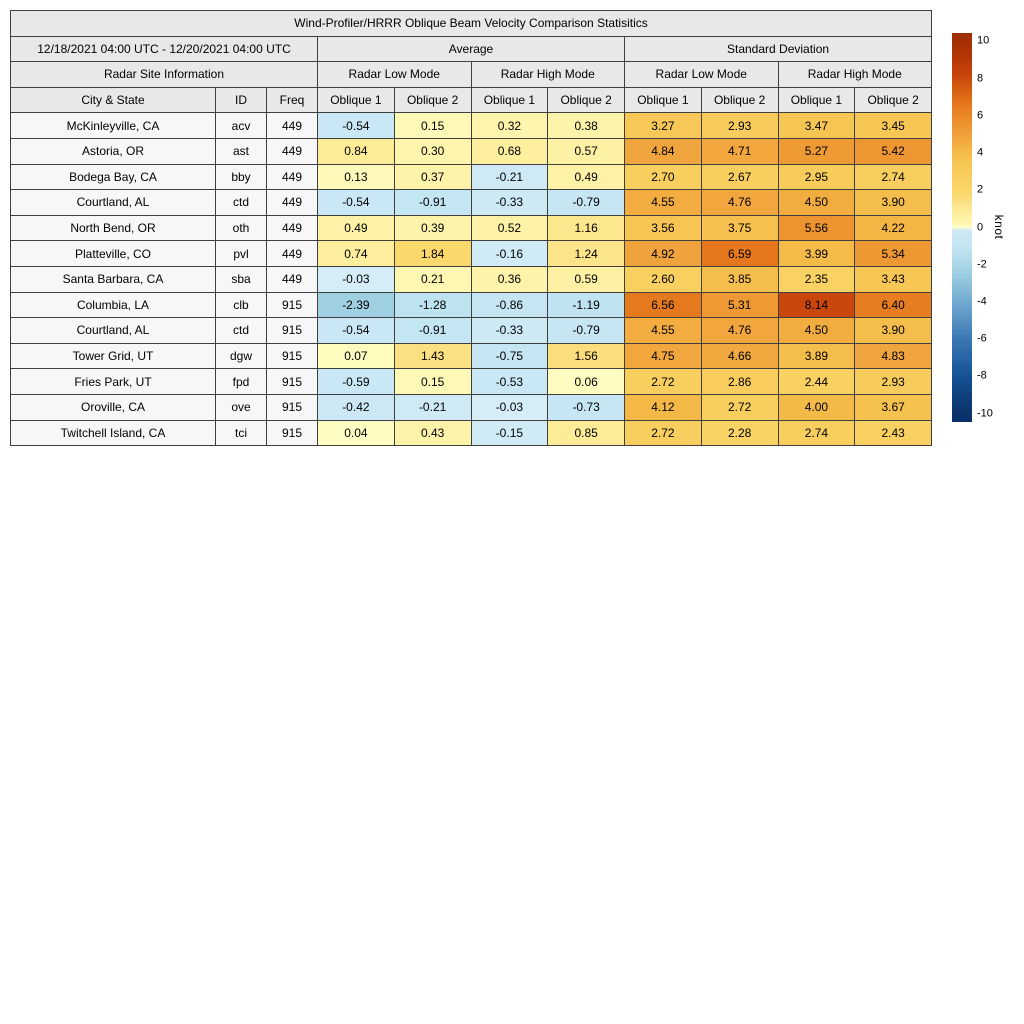  I want to click on value-cell: 0.74, so click(356, 253).